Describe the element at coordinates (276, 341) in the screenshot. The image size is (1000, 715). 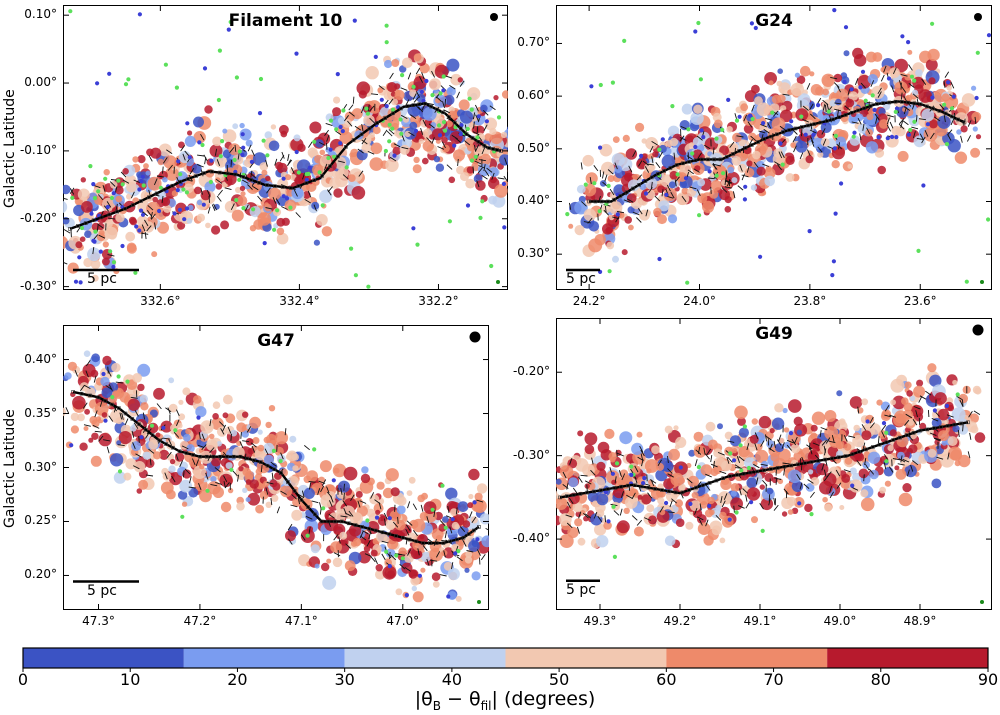
I see `panel-title: G47` at that location.